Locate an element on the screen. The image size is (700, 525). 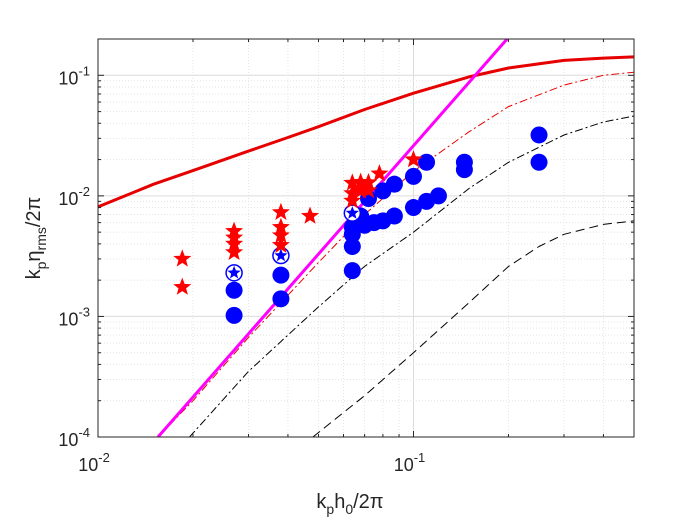
y-tick-label: 10⁻² is located at coordinates (74, 196).